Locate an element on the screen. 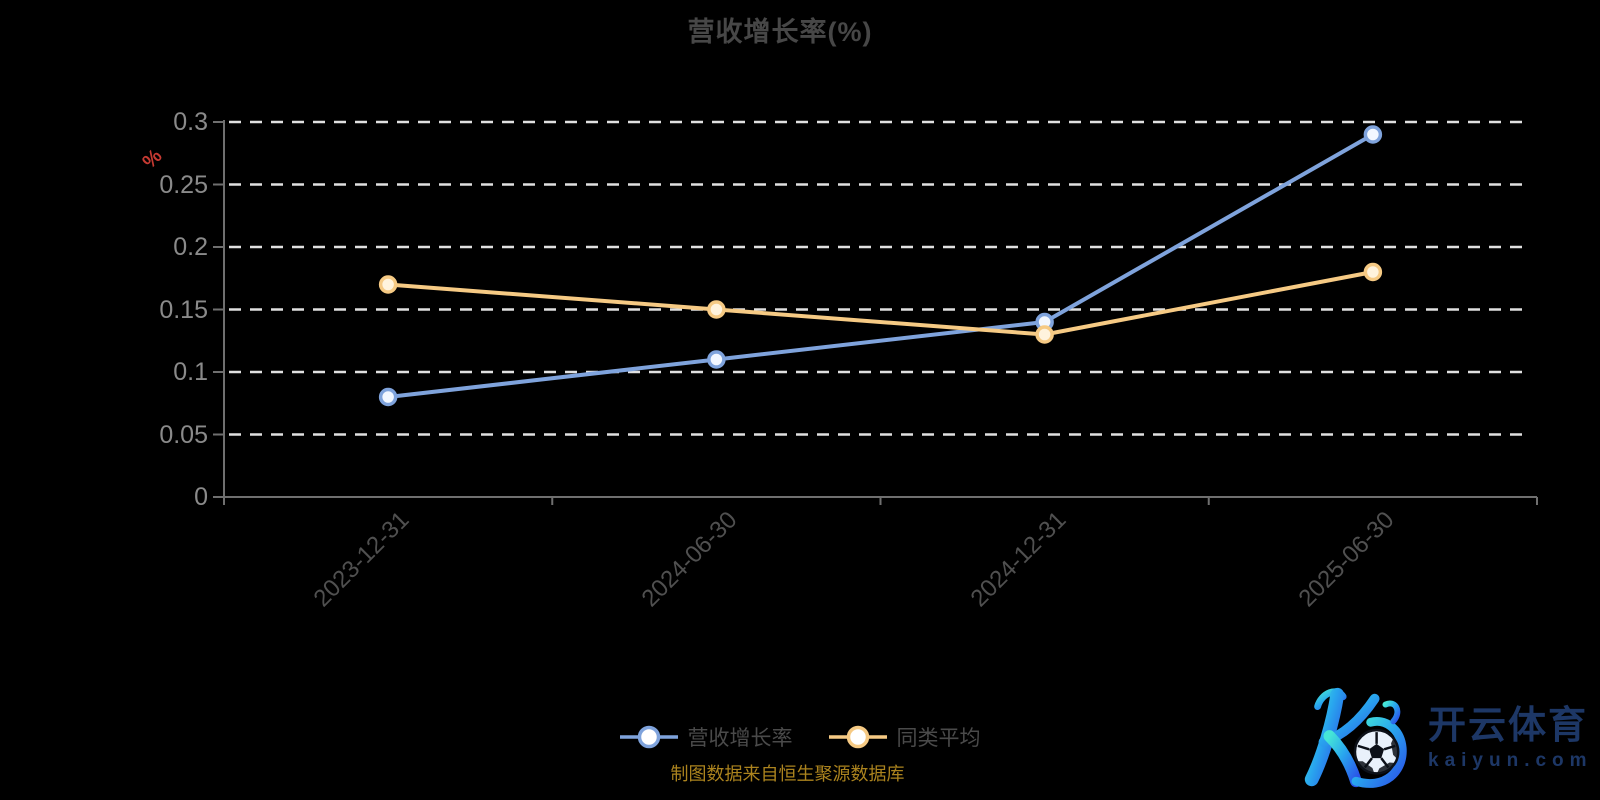  kaiyun-logo-icon is located at coordinates (1355, 737).